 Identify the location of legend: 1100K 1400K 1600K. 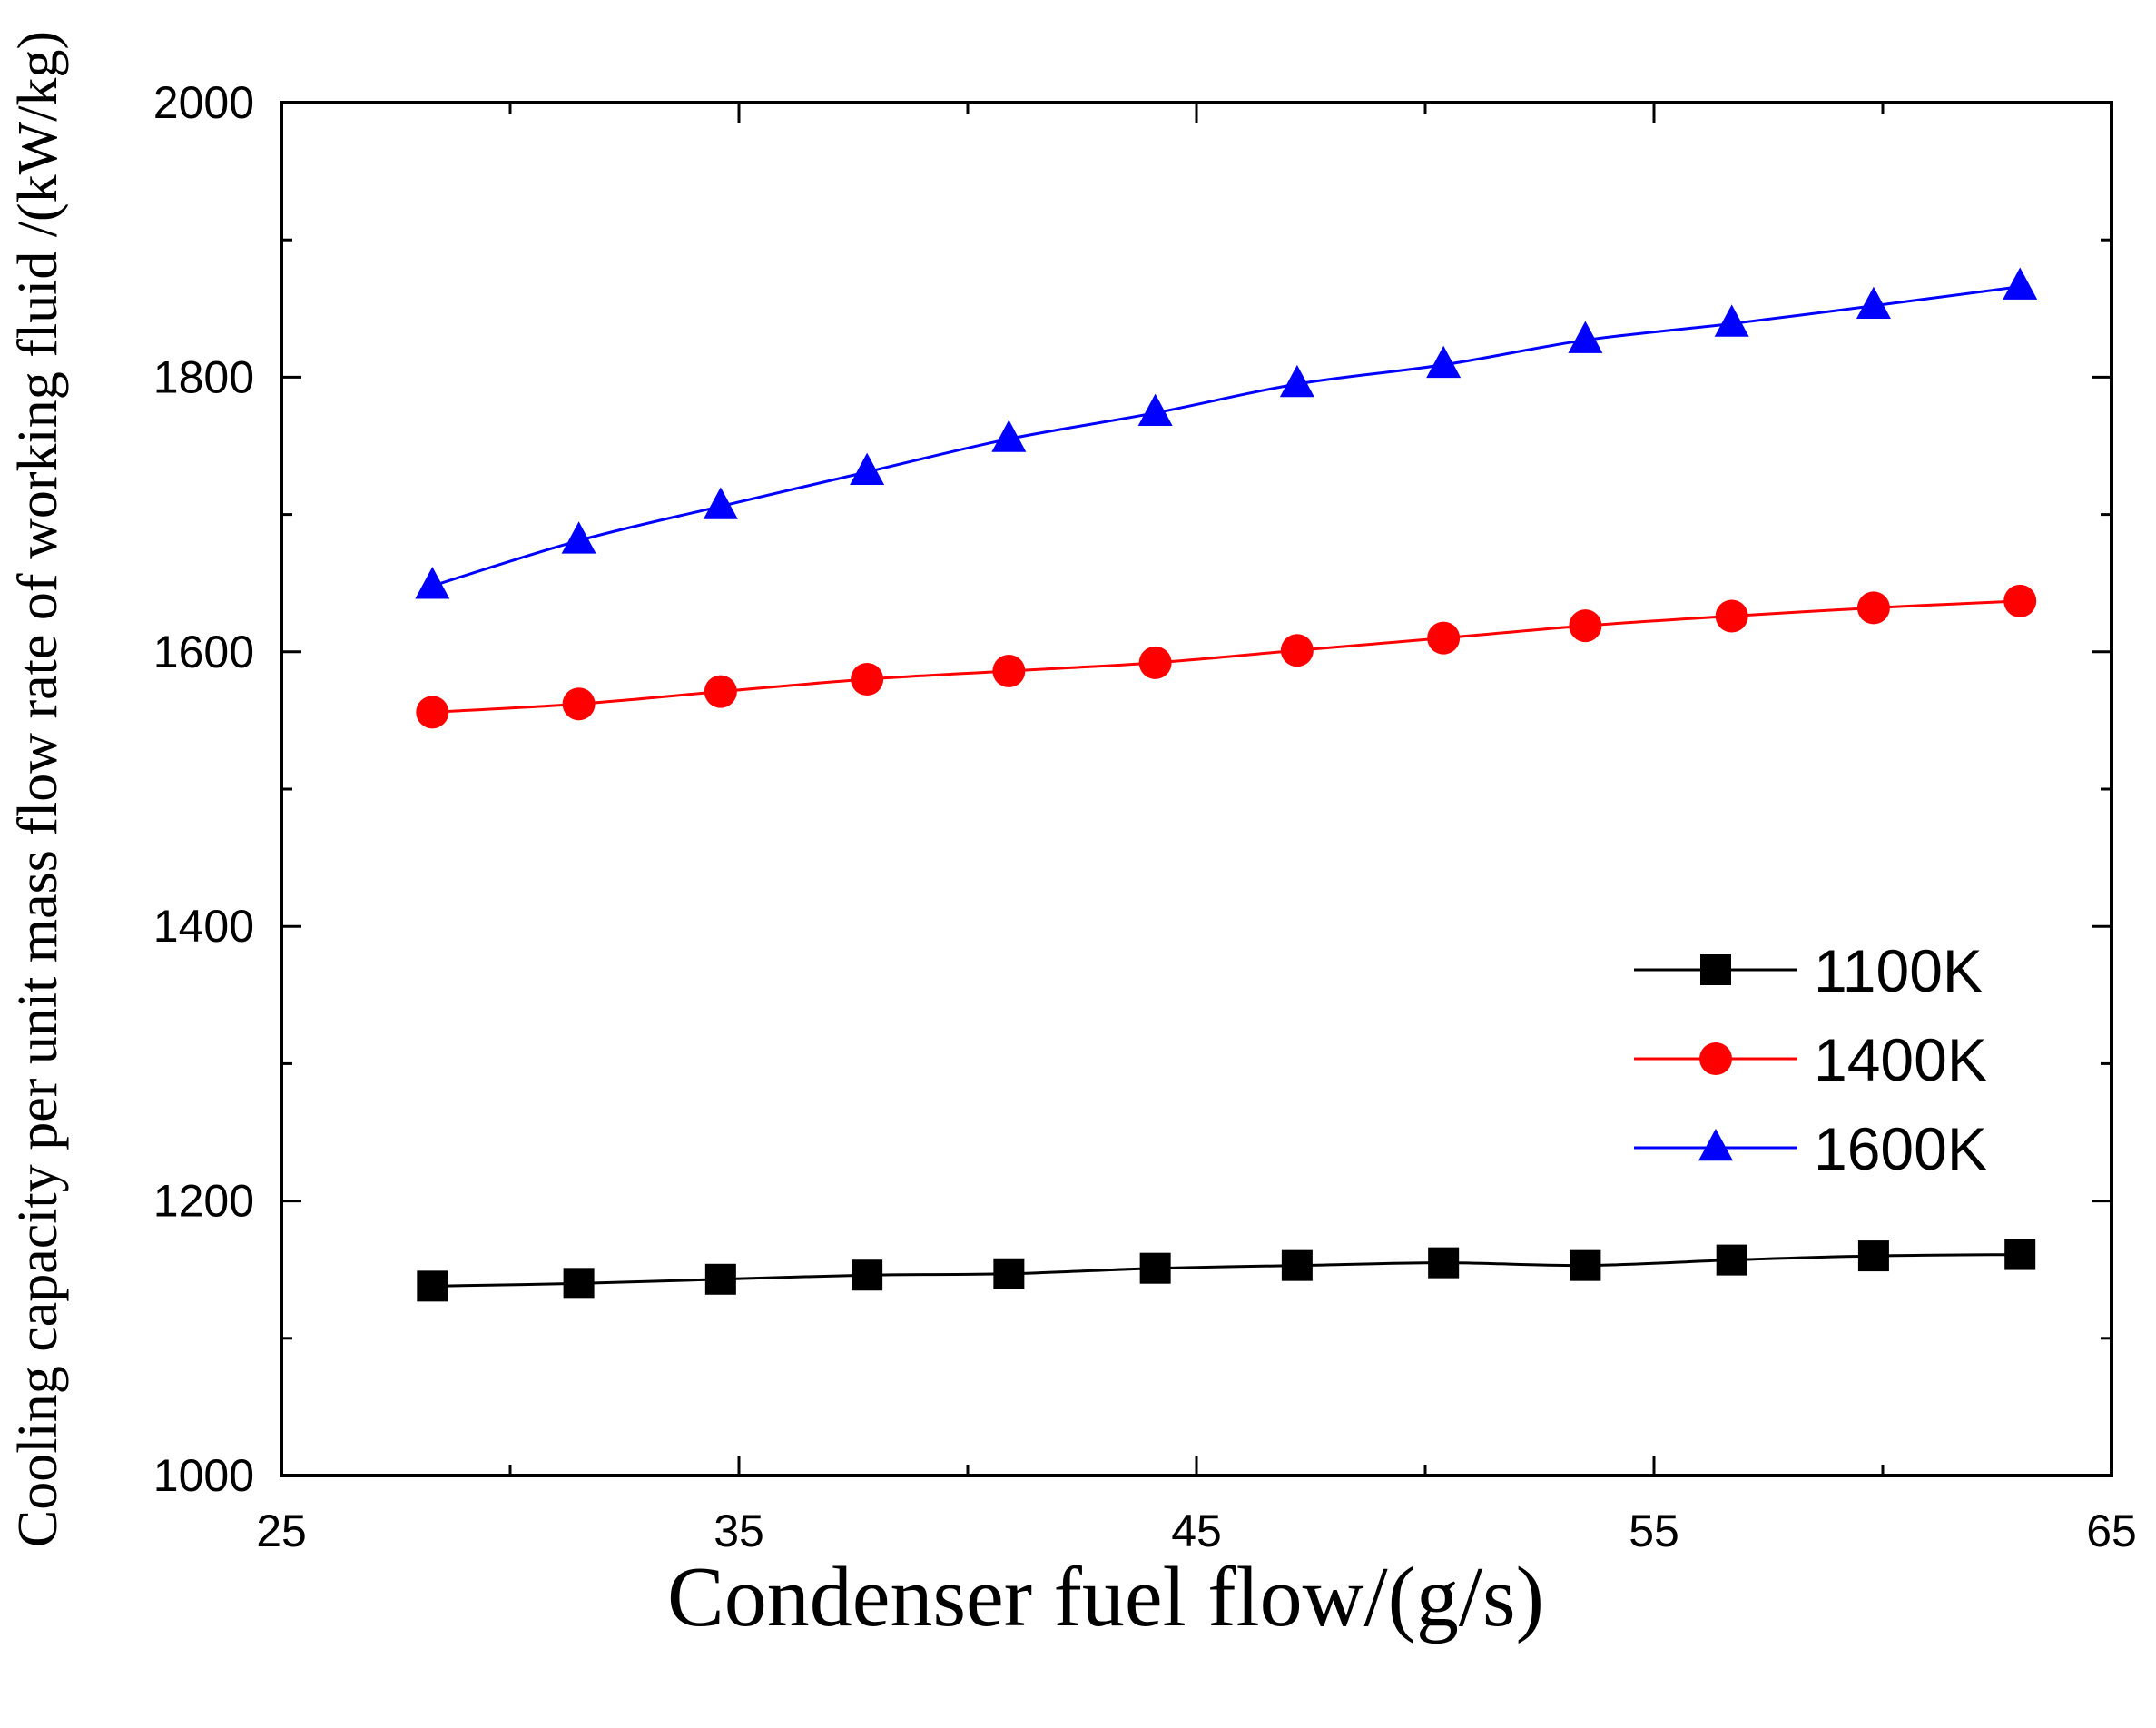
(1811, 1059).